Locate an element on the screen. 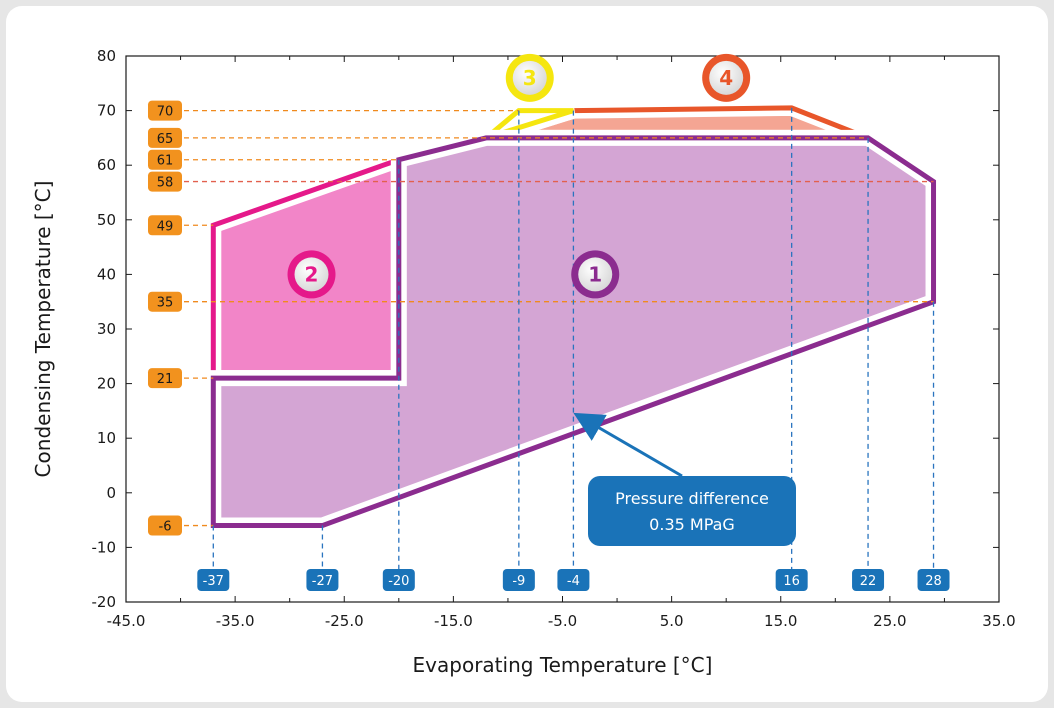 The width and height of the screenshot is (1054, 708). x-marker--20: -20 is located at coordinates (398, 580).